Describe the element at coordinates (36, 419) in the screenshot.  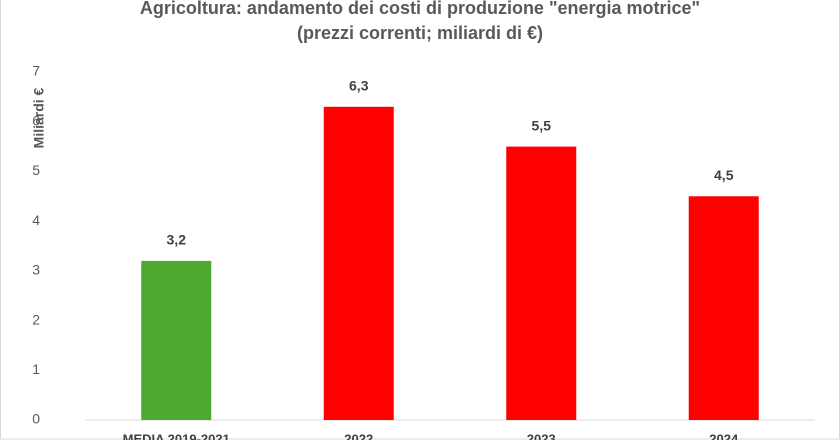
I see `y-tick-label: 0` at that location.